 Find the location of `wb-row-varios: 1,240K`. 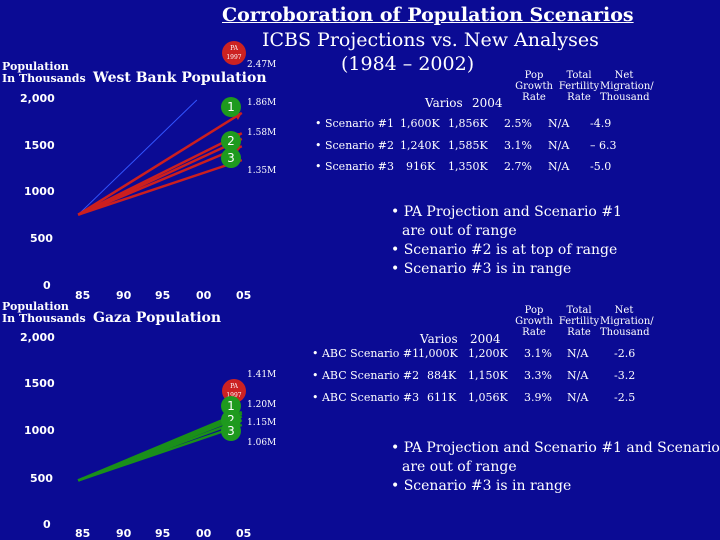

wb-row-varios: 1,240K is located at coordinates (420, 145).